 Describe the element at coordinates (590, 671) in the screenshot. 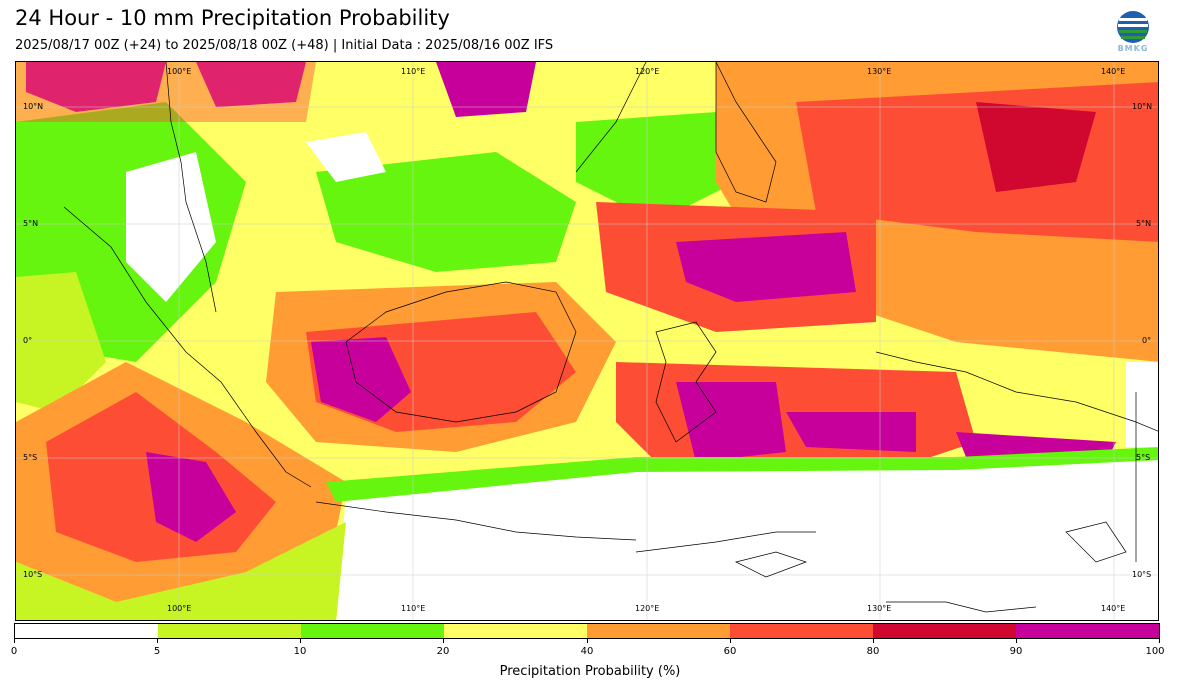

I see `colorbar-label: Precipitation Probability (%)` at that location.